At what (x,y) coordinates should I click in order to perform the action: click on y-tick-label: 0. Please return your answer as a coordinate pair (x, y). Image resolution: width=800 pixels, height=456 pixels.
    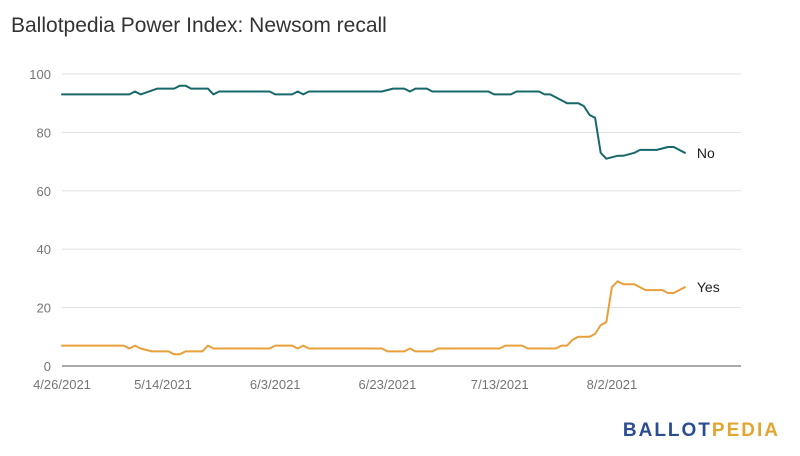
    Looking at the image, I should click on (47, 366).